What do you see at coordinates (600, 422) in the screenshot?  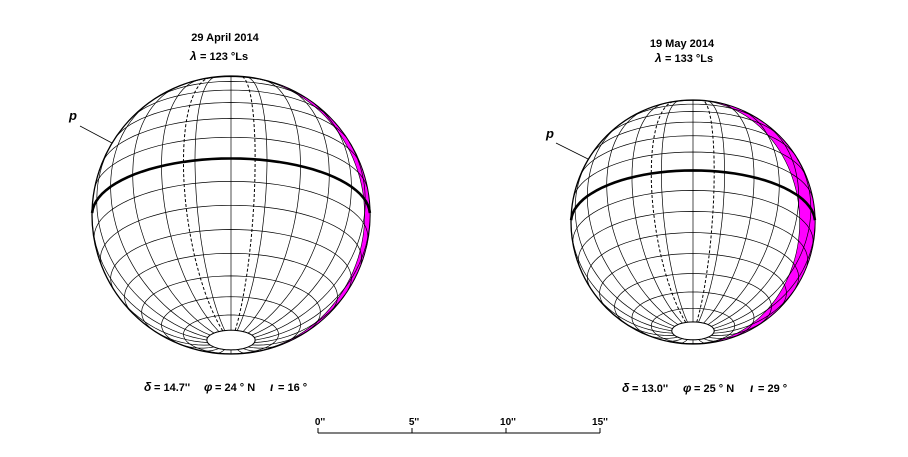 I see `scale-tick-label-3: 15''` at bounding box center [600, 422].